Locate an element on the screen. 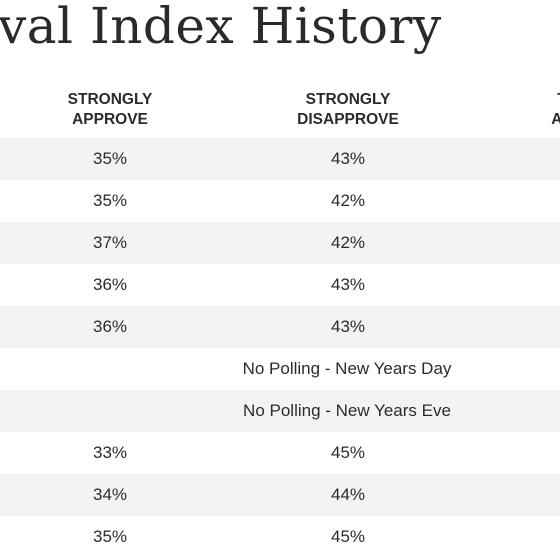  table-row: 37% 42% is located at coordinates (280, 243).